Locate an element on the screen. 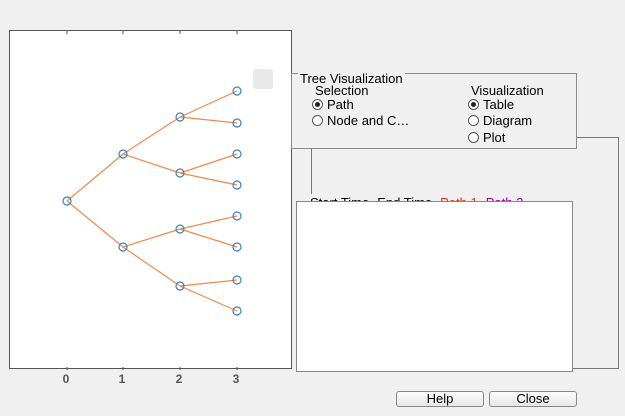 This screenshot has width=625, height=416. radio-button-diagram is located at coordinates (473, 120).